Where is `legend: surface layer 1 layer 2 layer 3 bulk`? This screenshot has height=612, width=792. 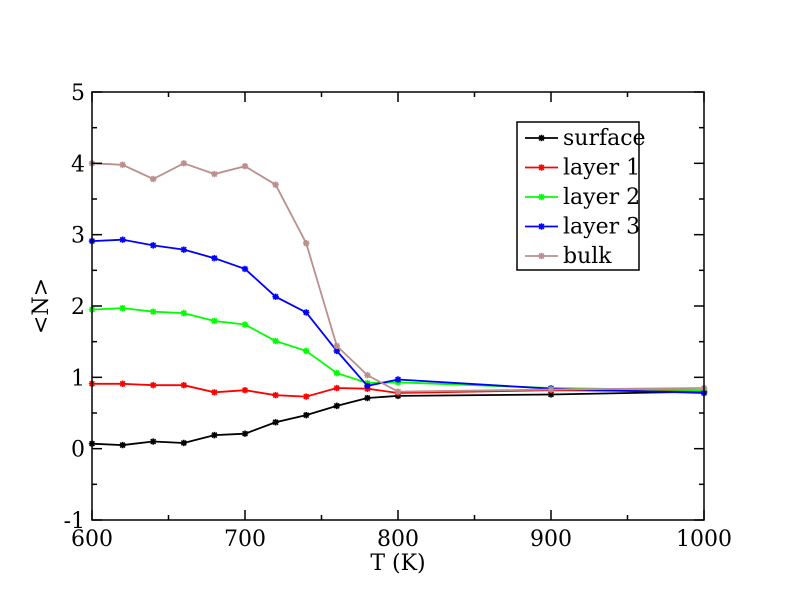
legend: surface layer 1 layer 2 layer 3 bulk is located at coordinates (581, 196).